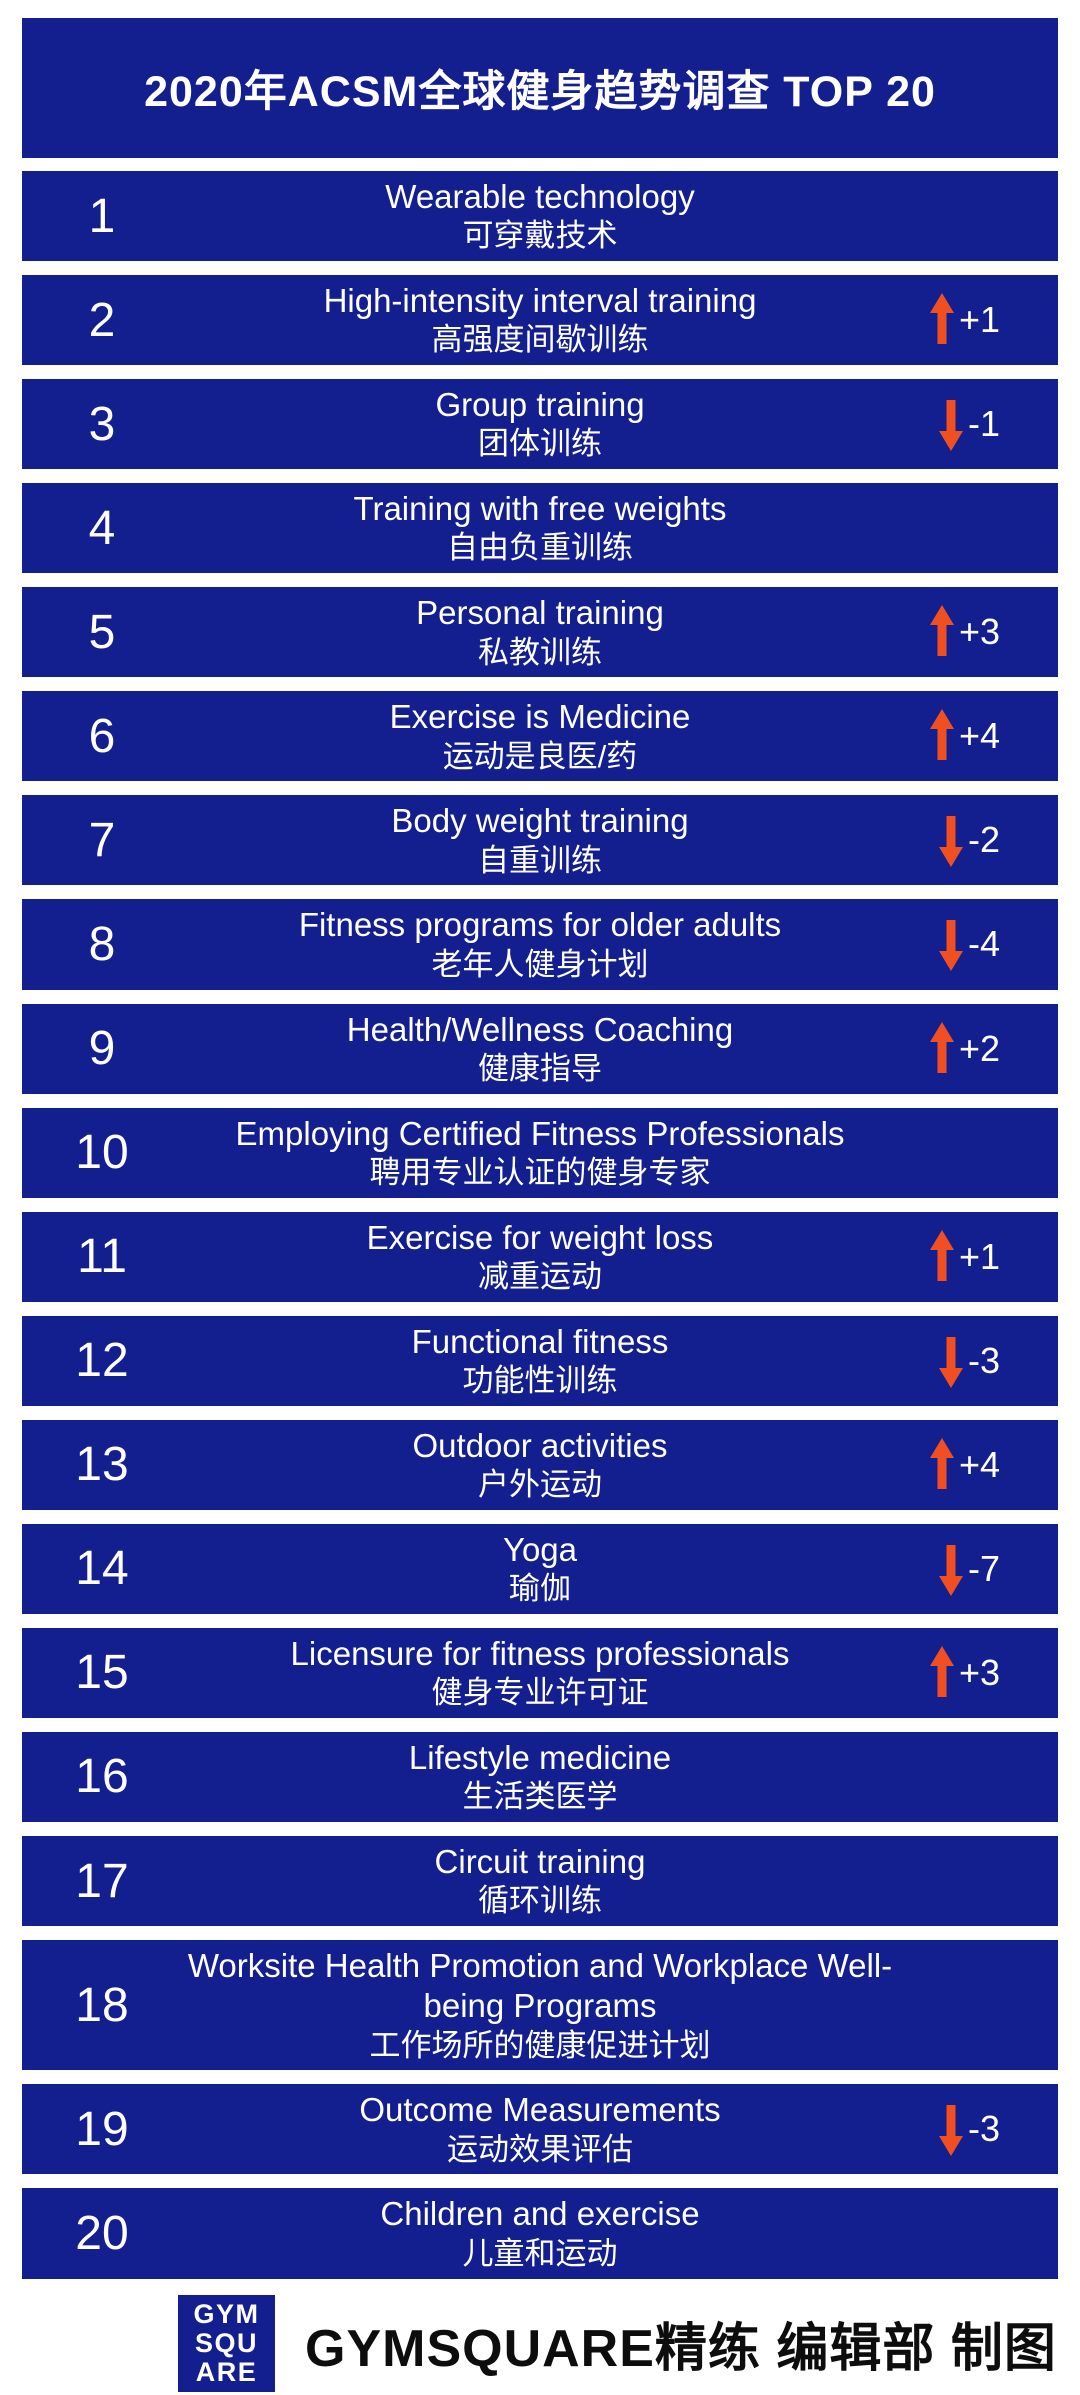 The image size is (1080, 2395). What do you see at coordinates (540, 1276) in the screenshot?
I see `trend-name-zh: 减重运动` at bounding box center [540, 1276].